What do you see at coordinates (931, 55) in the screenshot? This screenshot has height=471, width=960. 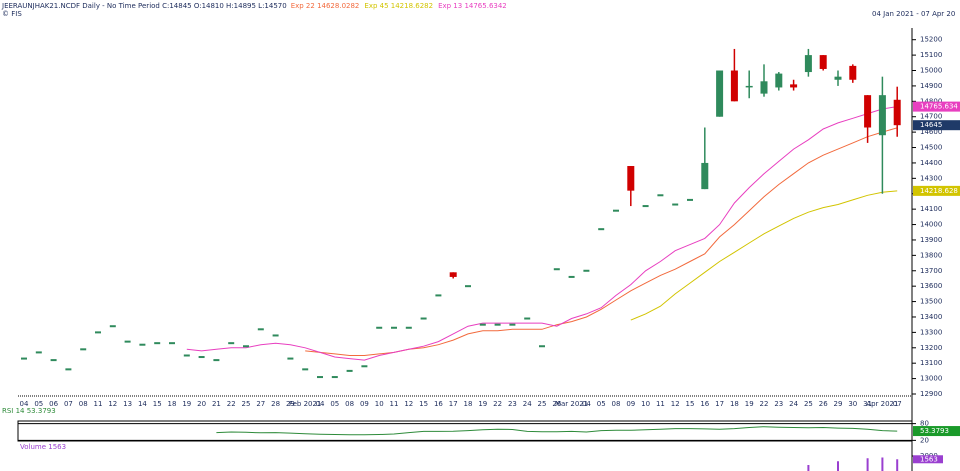 I see `y-tick-label: 15100` at bounding box center [931, 55].